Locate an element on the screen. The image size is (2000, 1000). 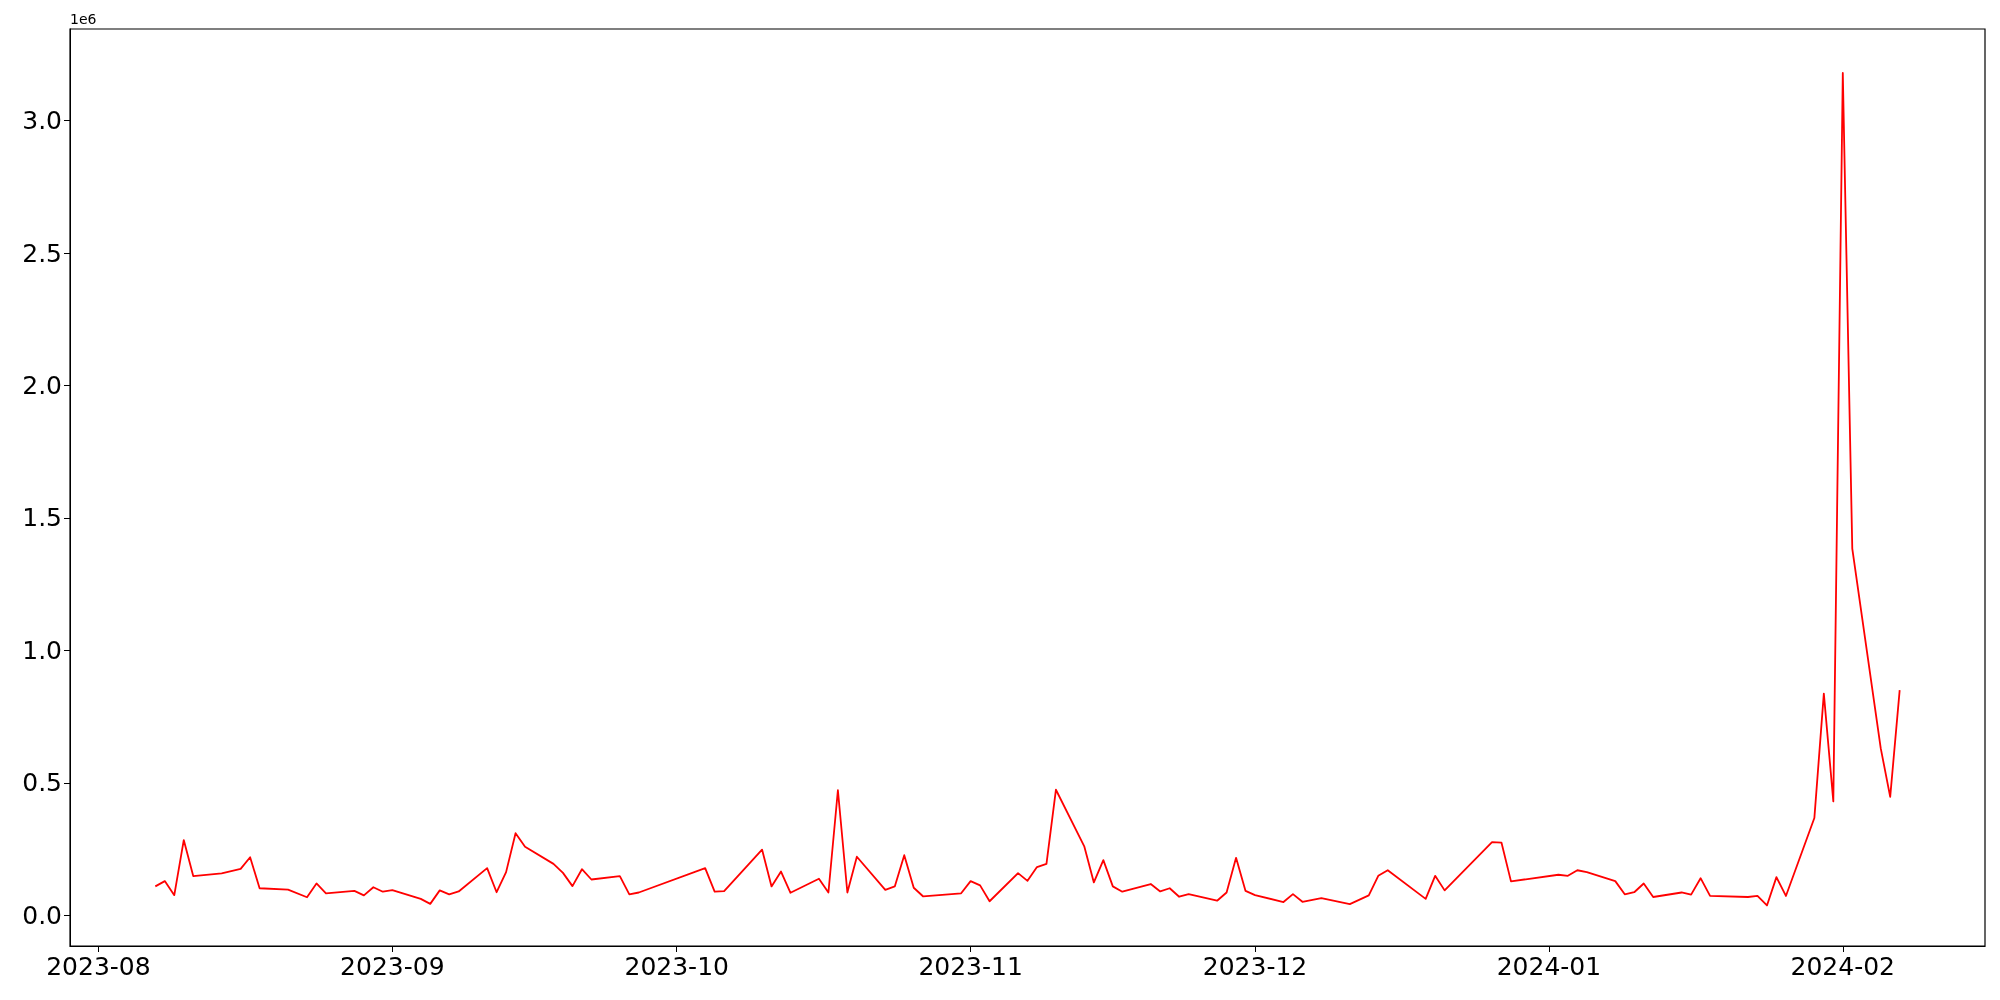
y-tick-label: 2.0 is located at coordinates (42, 386).